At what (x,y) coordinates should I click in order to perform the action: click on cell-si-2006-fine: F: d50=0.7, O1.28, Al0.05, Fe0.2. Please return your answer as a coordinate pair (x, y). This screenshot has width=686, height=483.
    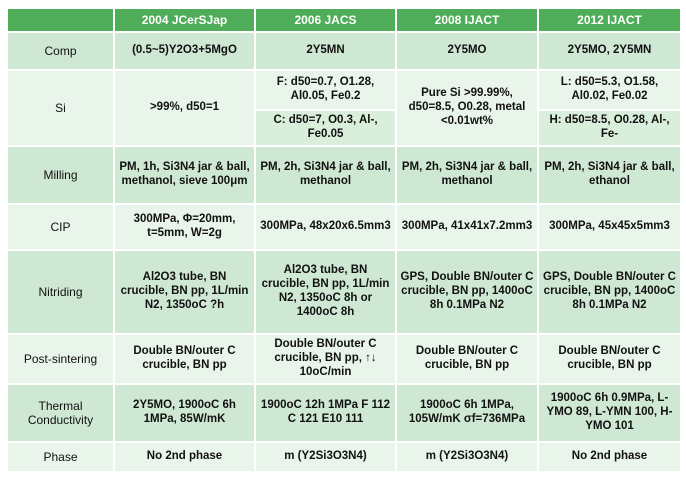
    Looking at the image, I should click on (325, 90).